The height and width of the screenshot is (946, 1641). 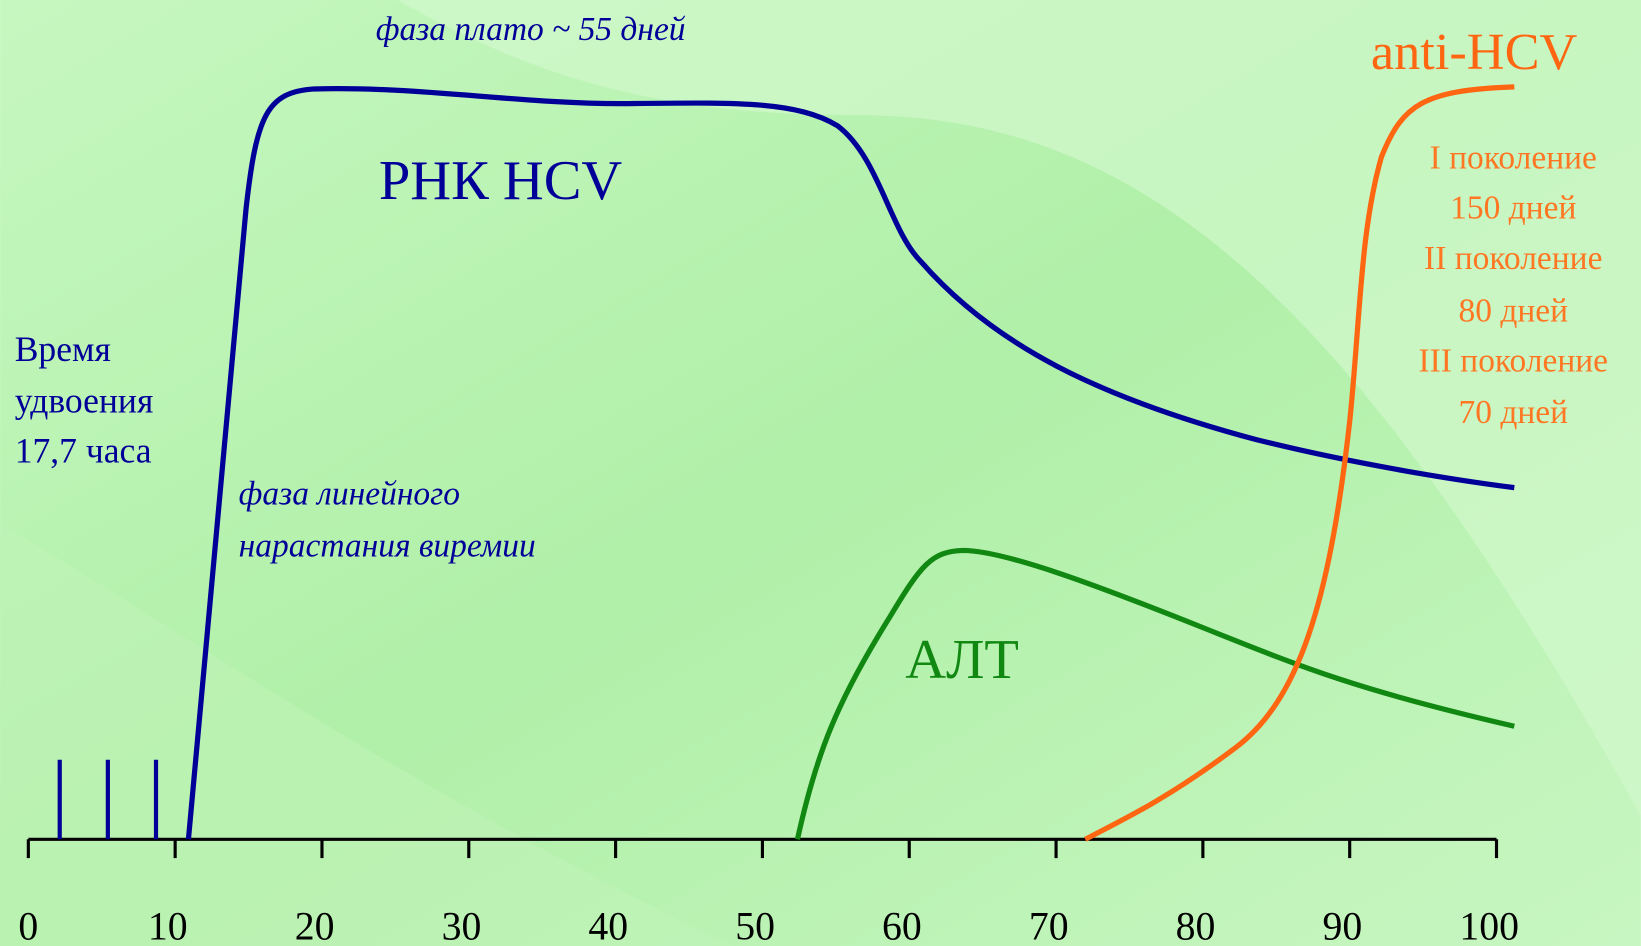 What do you see at coordinates (1049, 925) in the screenshot?
I see `x-tick-label: 70` at bounding box center [1049, 925].